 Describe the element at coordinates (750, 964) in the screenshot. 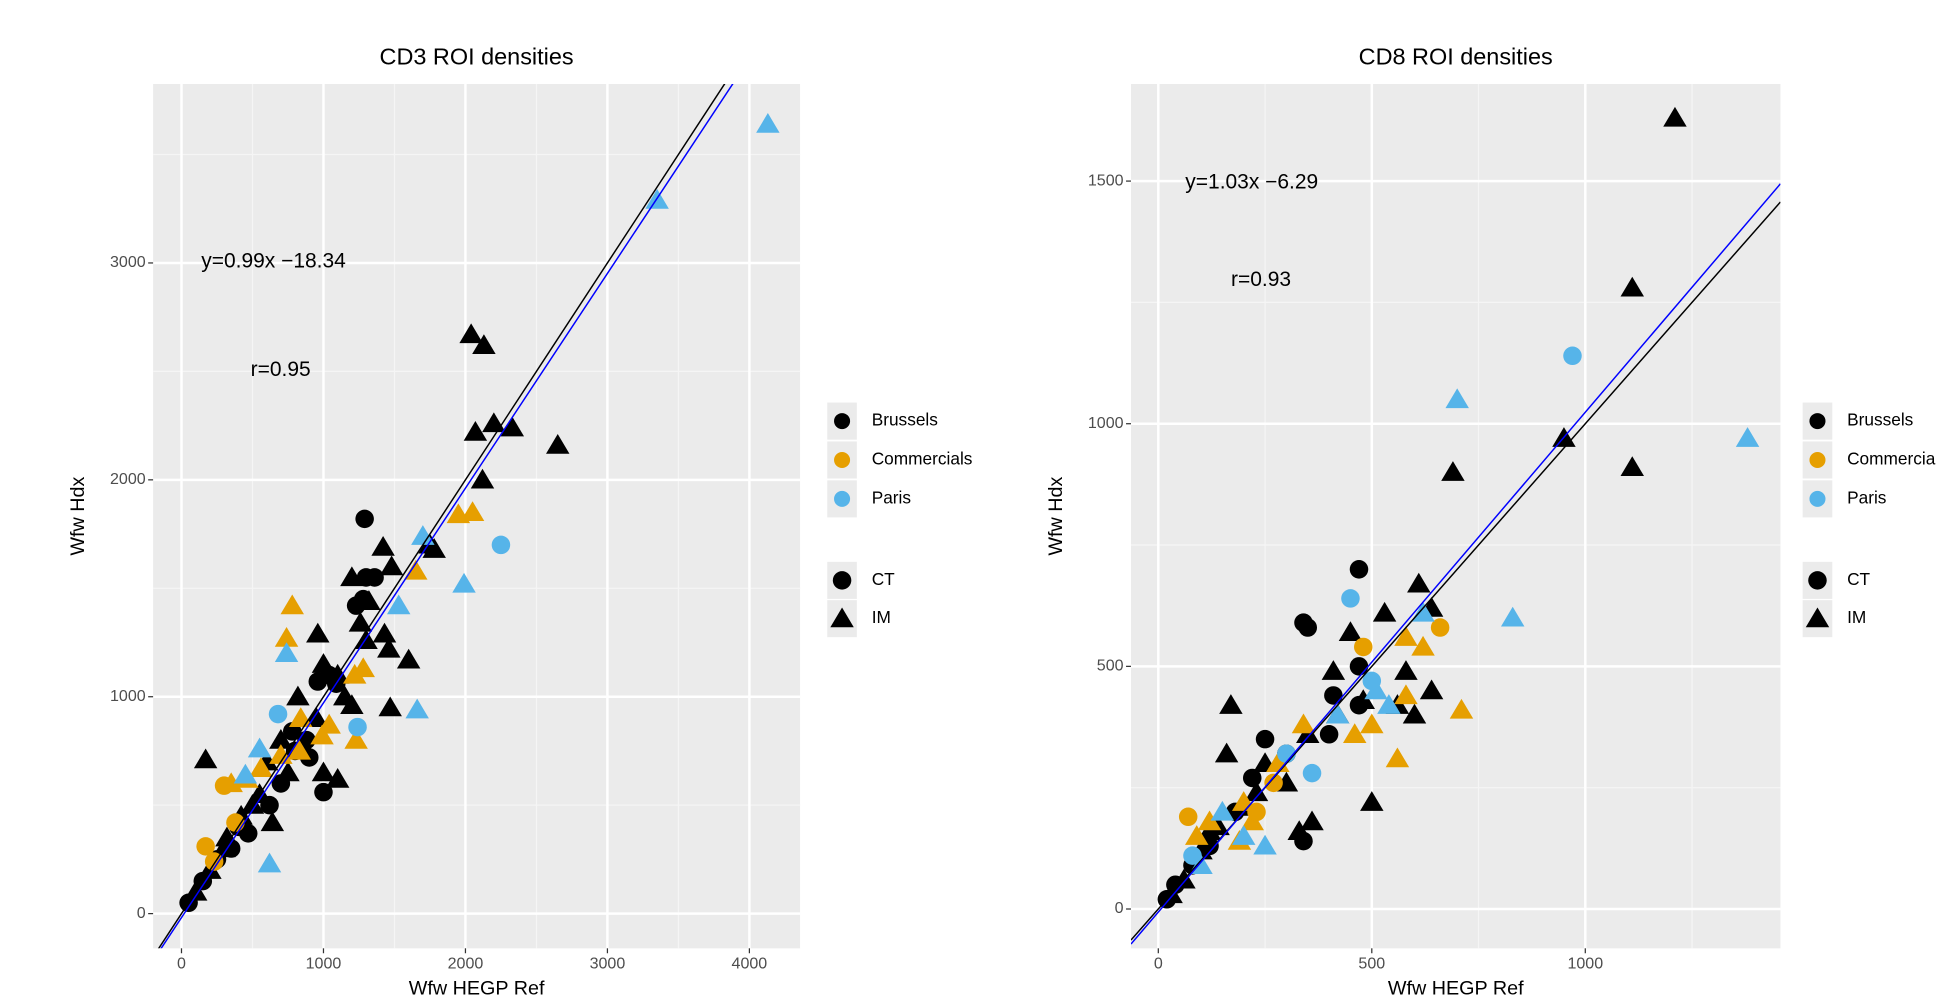

I see `x-tick-label: 4000` at that location.